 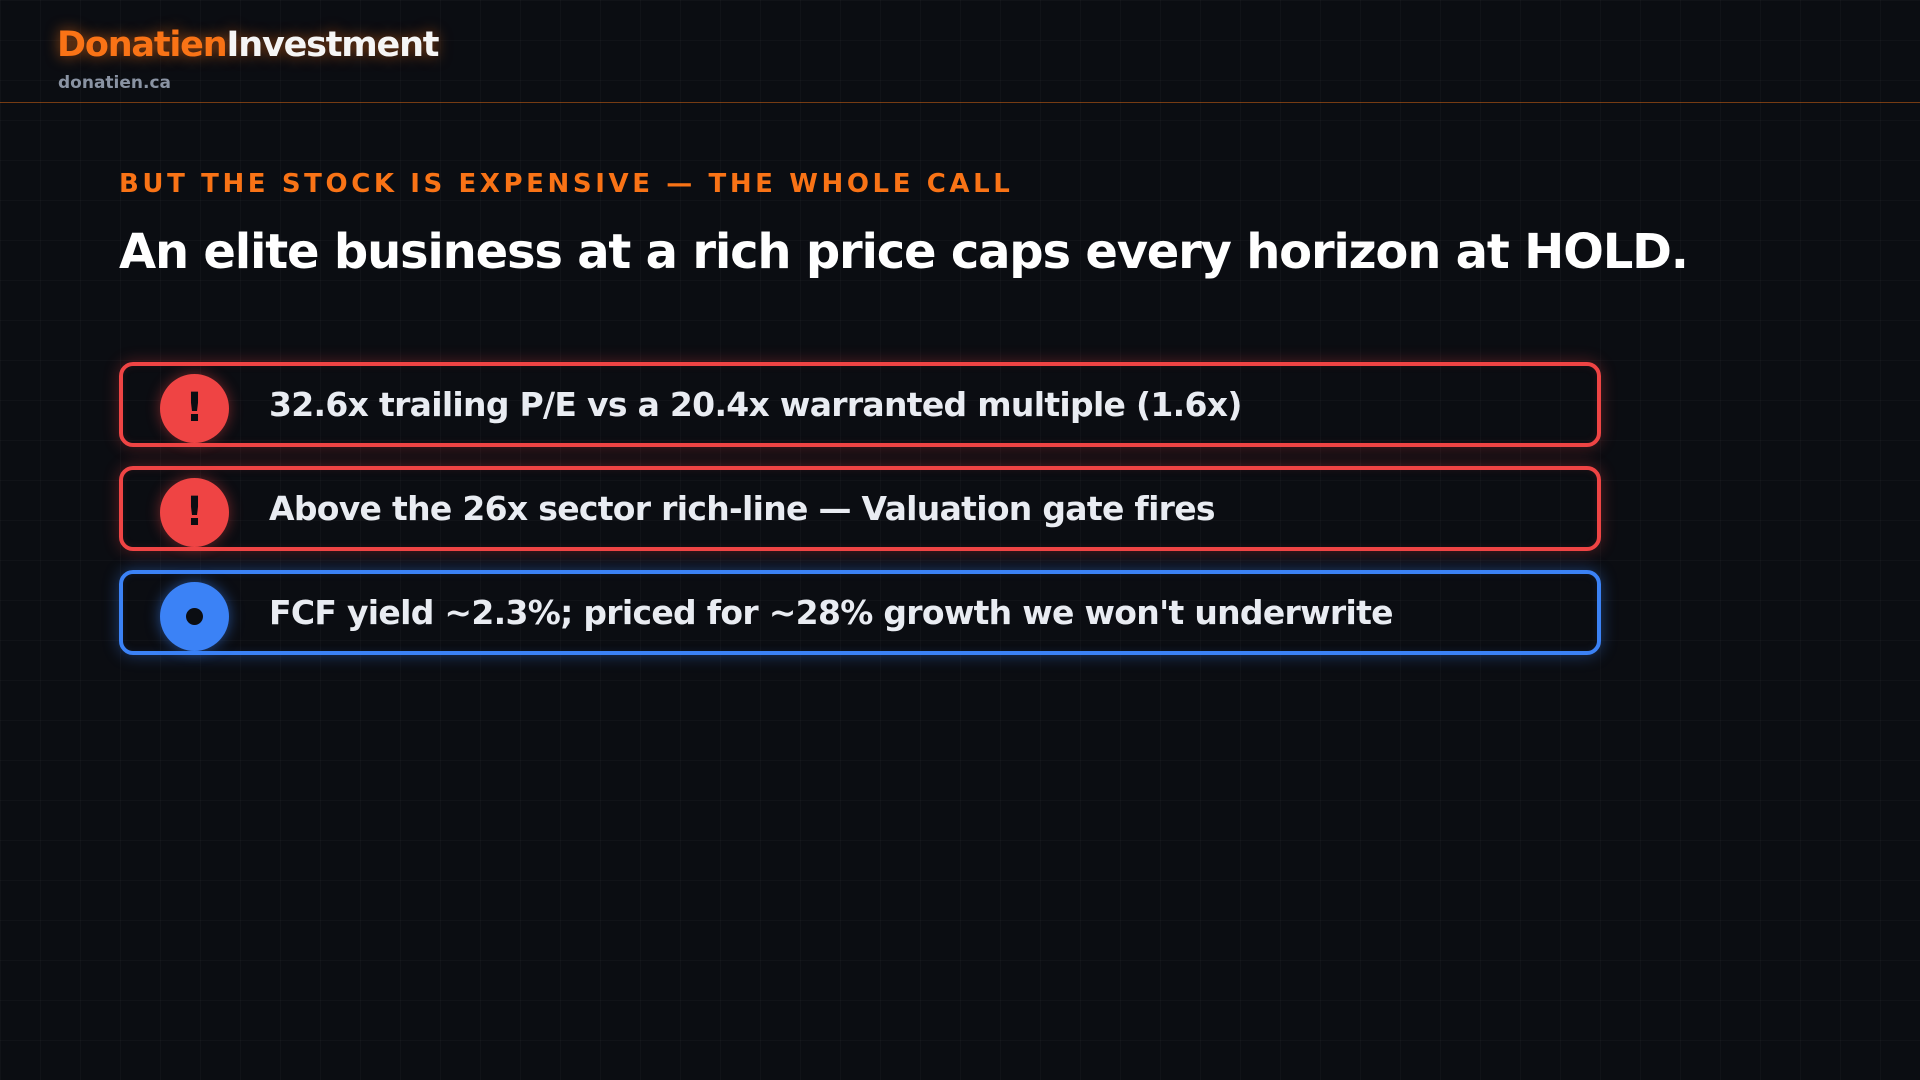 I want to click on dot-icon, so click(x=194, y=616).